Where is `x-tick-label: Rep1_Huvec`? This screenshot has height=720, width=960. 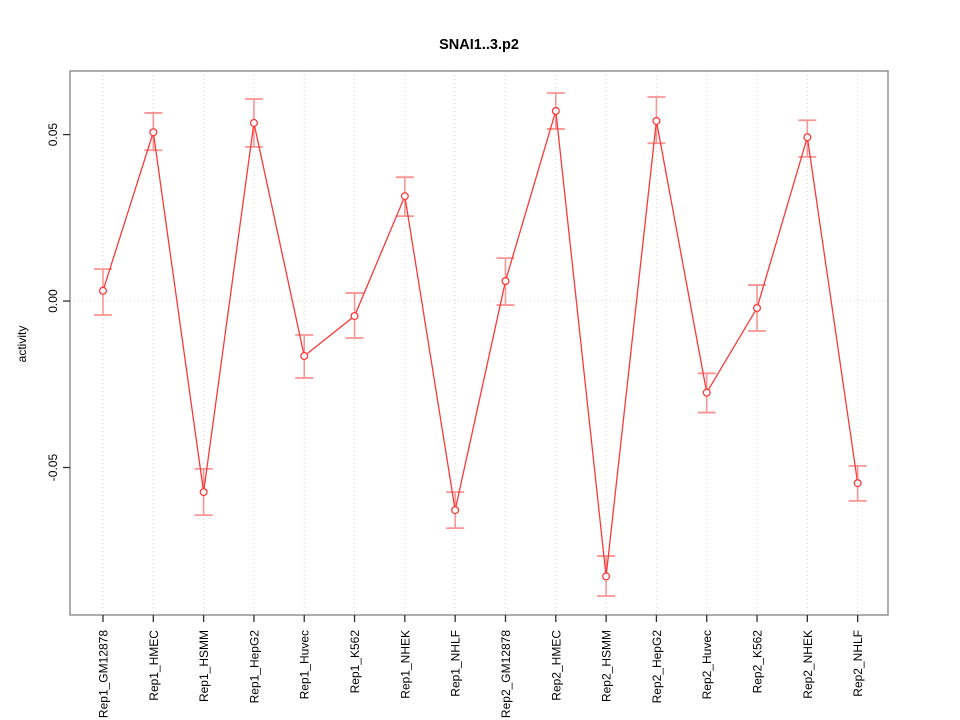
x-tick-label: Rep1_Huvec is located at coordinates (305, 664).